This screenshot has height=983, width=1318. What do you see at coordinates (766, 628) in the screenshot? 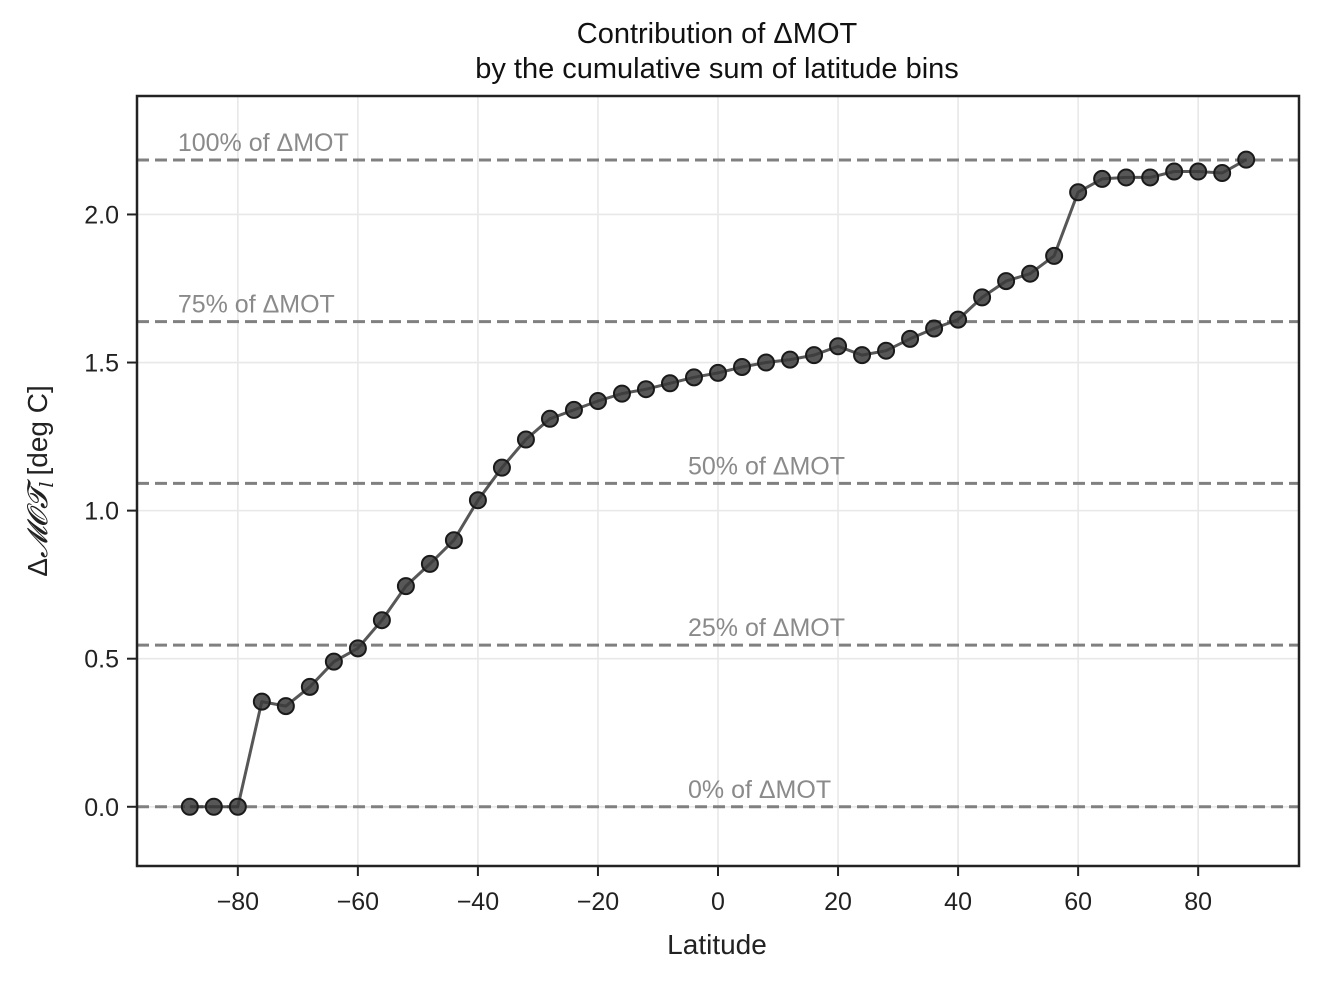
I see `reference-line-label: 25% of ΔMOT` at bounding box center [766, 628].